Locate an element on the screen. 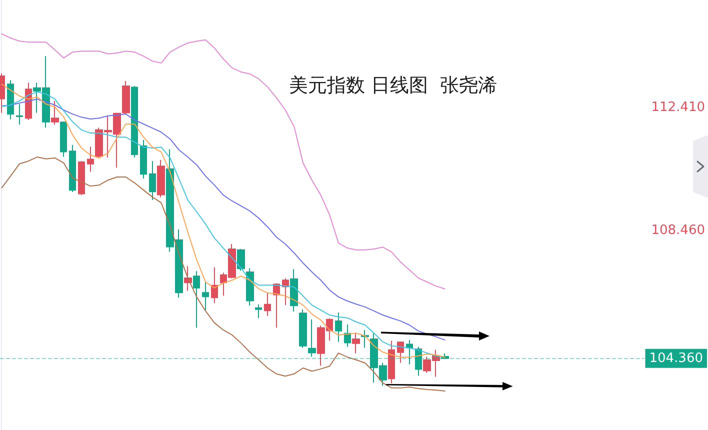  ref-line-label: 104.360 is located at coordinates (676, 358).